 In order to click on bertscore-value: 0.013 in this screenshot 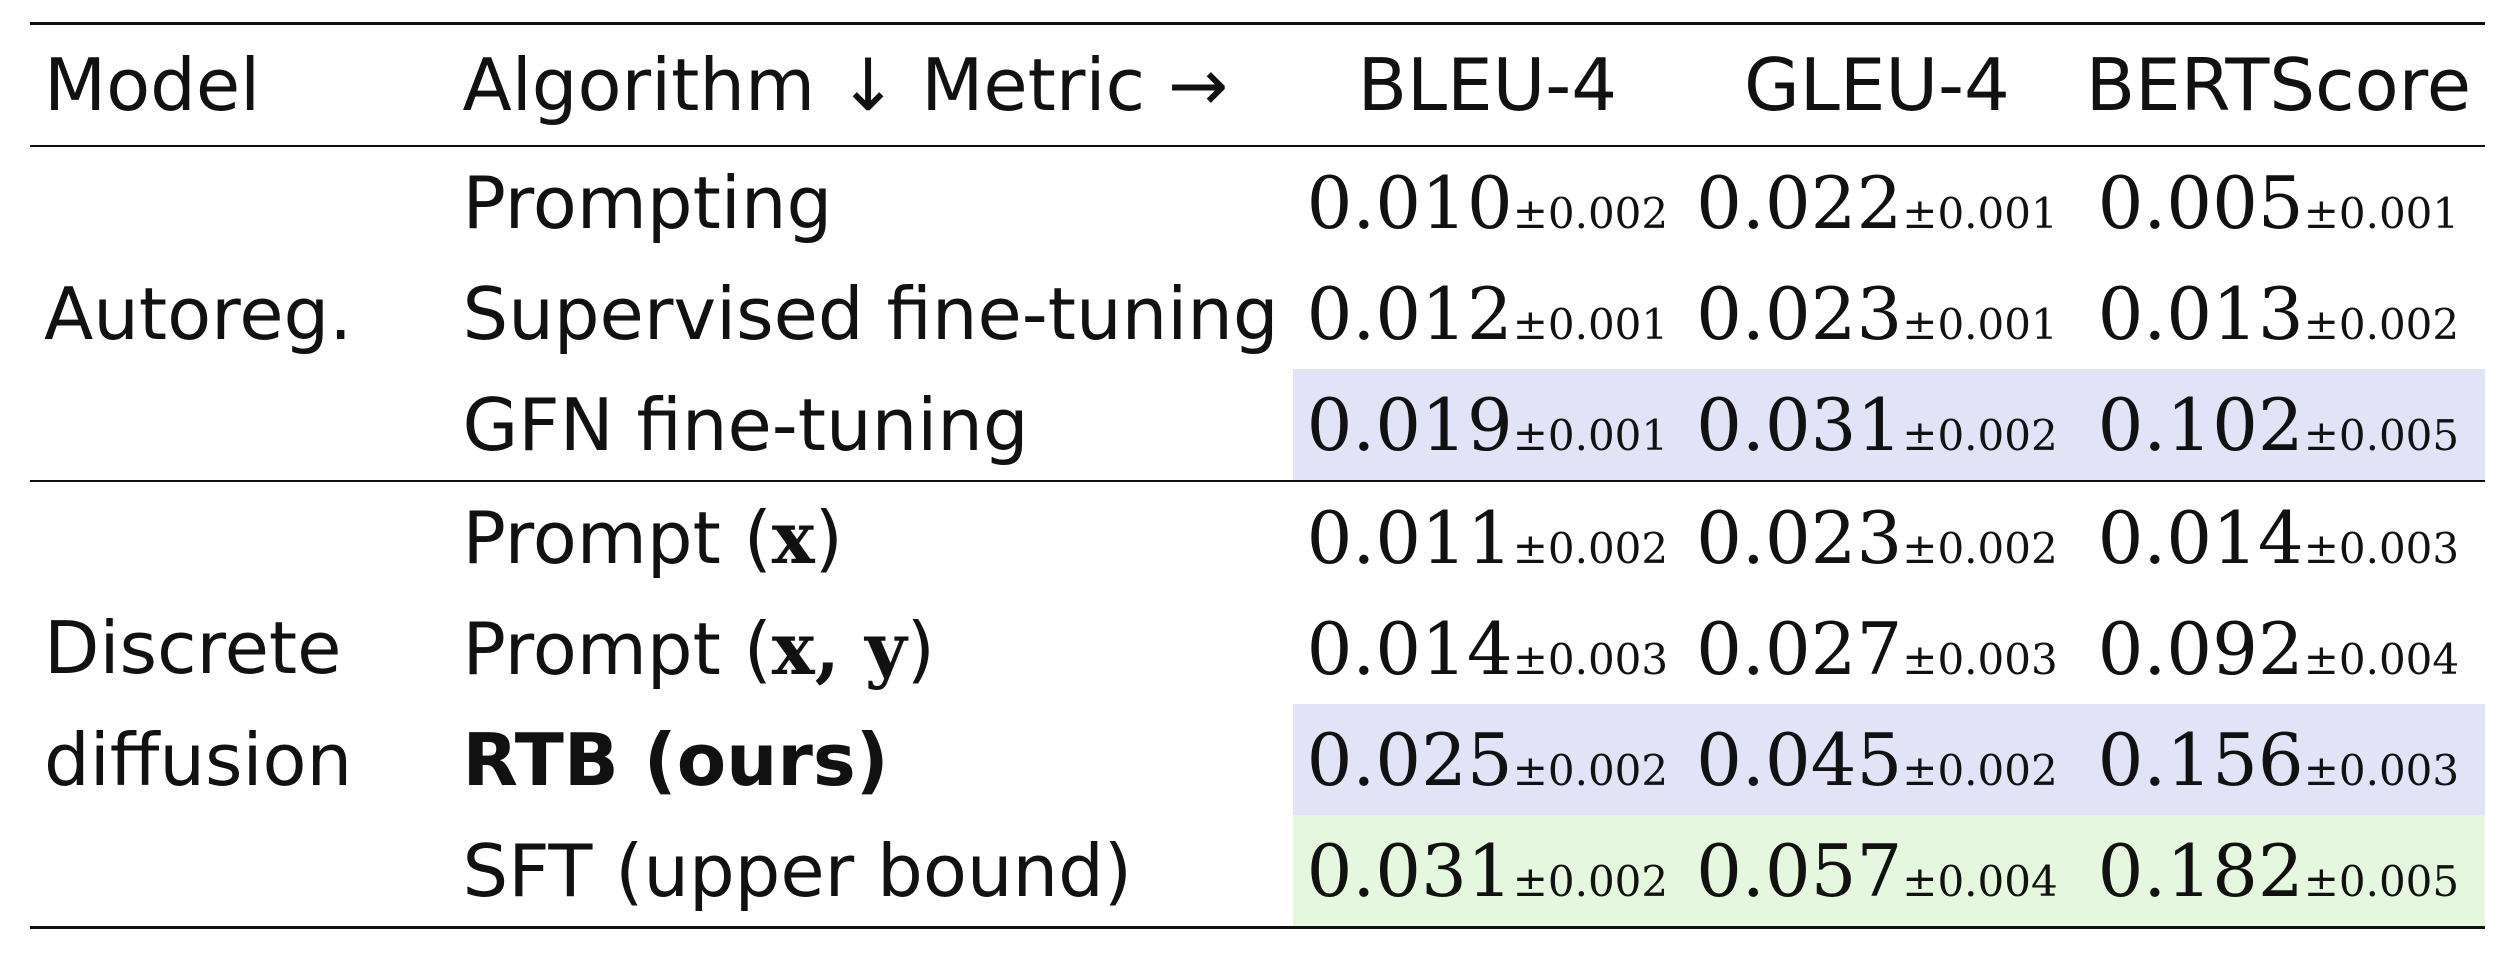, I will do `click(2200, 313)`.